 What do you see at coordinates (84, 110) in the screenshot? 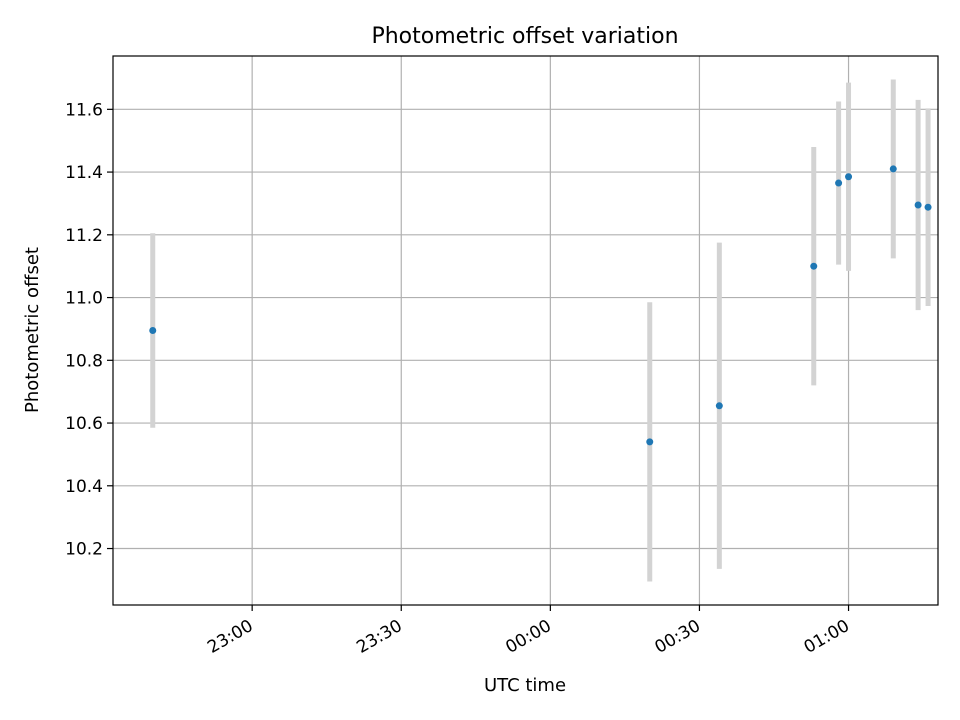
I see `y-tick-label: 11.6` at bounding box center [84, 110].